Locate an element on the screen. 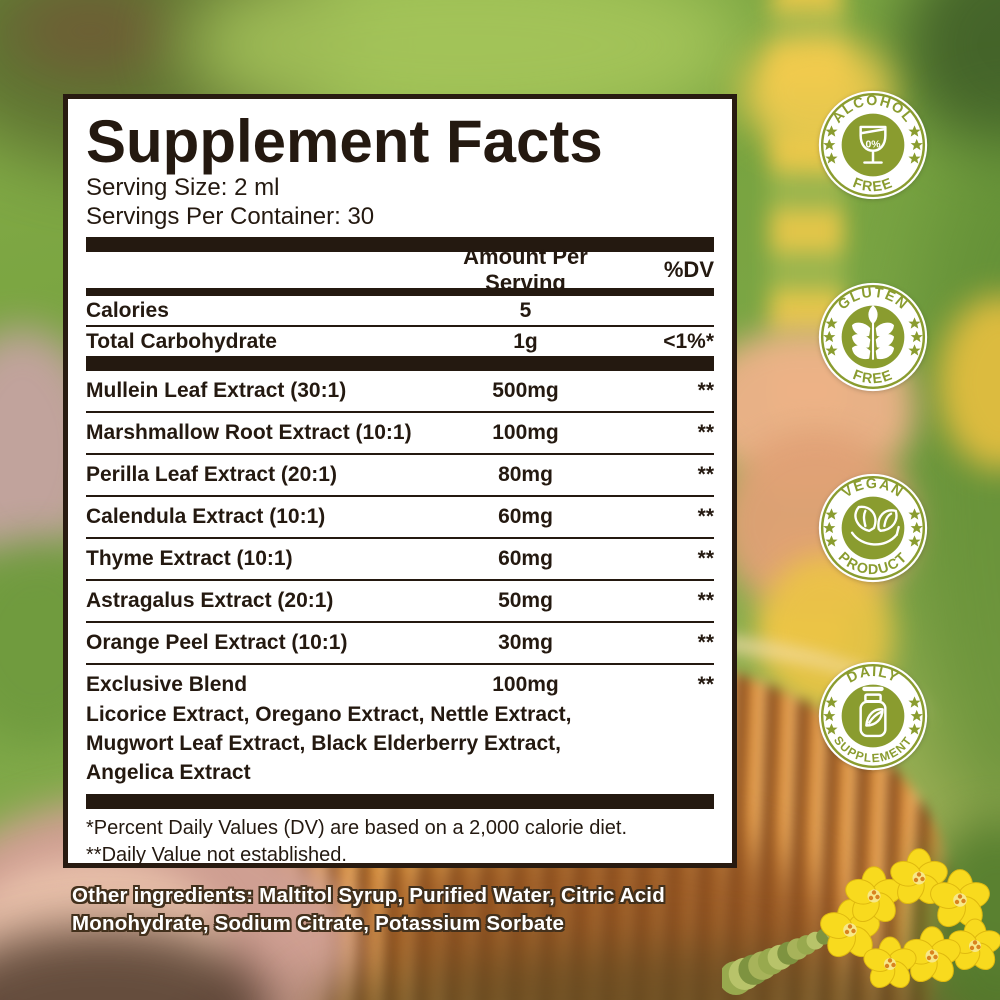 The height and width of the screenshot is (1000, 1000). row-name: Thyme Extract (10:1) is located at coordinates (189, 558).